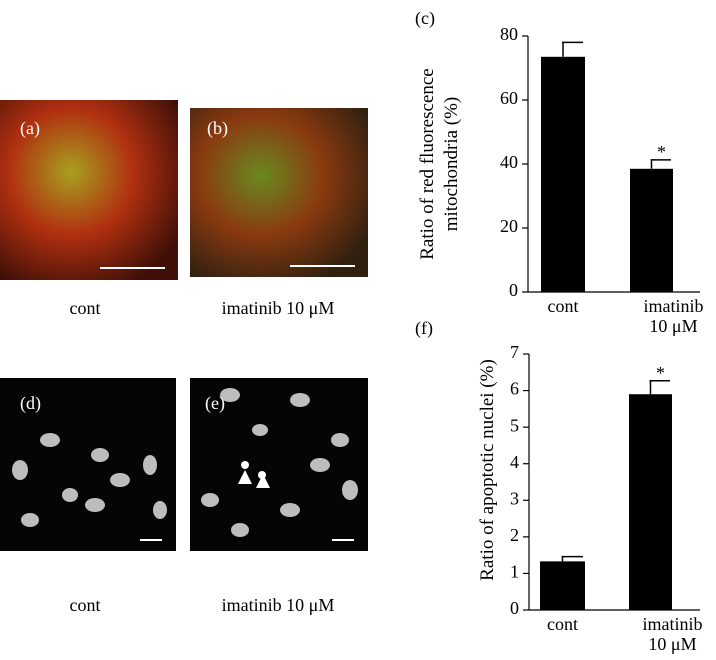 This screenshot has height=660, width=716. I want to click on panel-label: (c), so click(425, 18).